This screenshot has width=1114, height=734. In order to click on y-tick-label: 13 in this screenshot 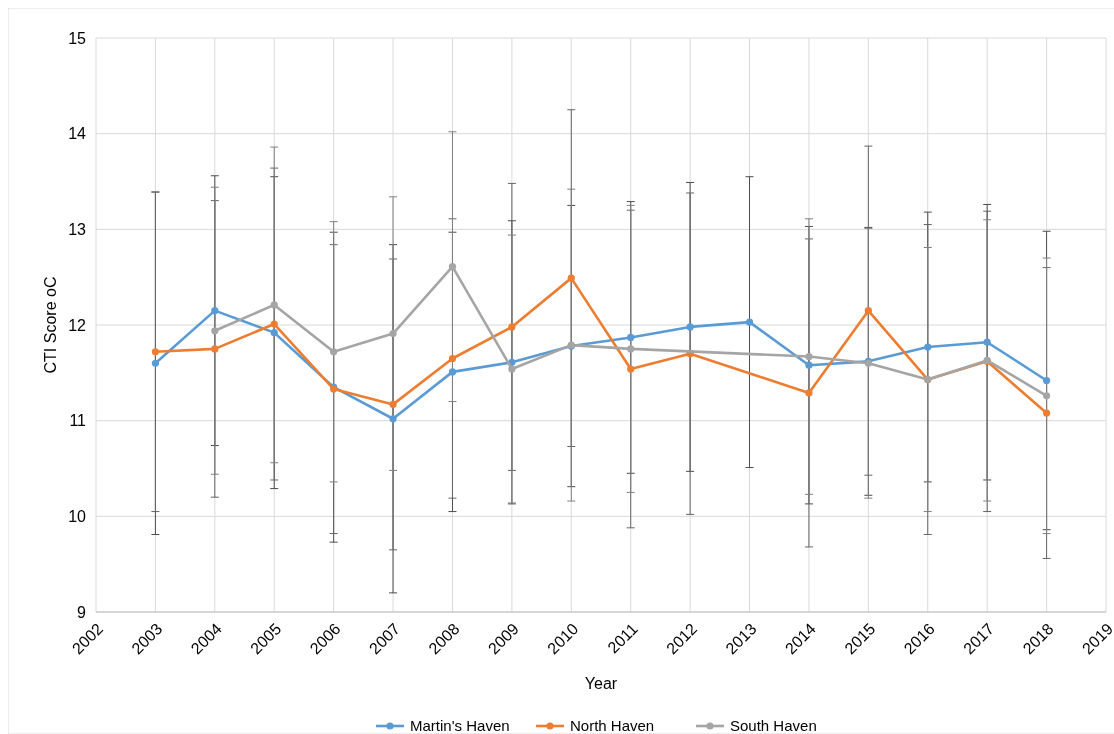, I will do `click(77, 229)`.